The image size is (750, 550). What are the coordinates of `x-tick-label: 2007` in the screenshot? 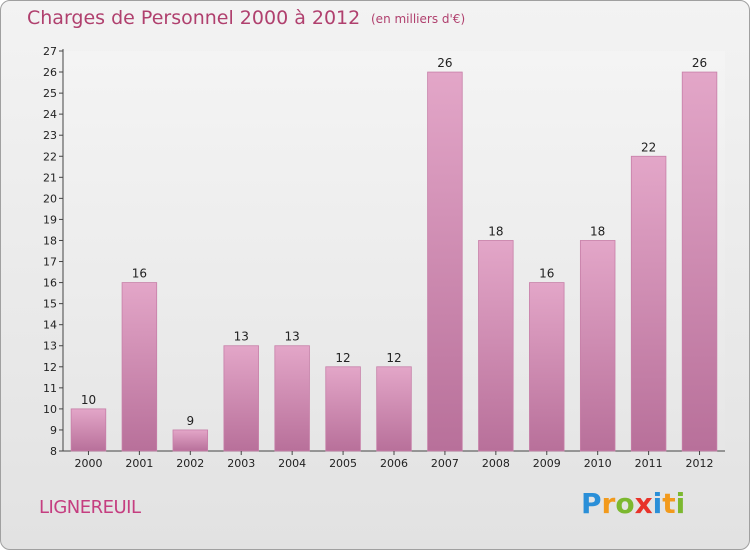 It's located at (445, 463).